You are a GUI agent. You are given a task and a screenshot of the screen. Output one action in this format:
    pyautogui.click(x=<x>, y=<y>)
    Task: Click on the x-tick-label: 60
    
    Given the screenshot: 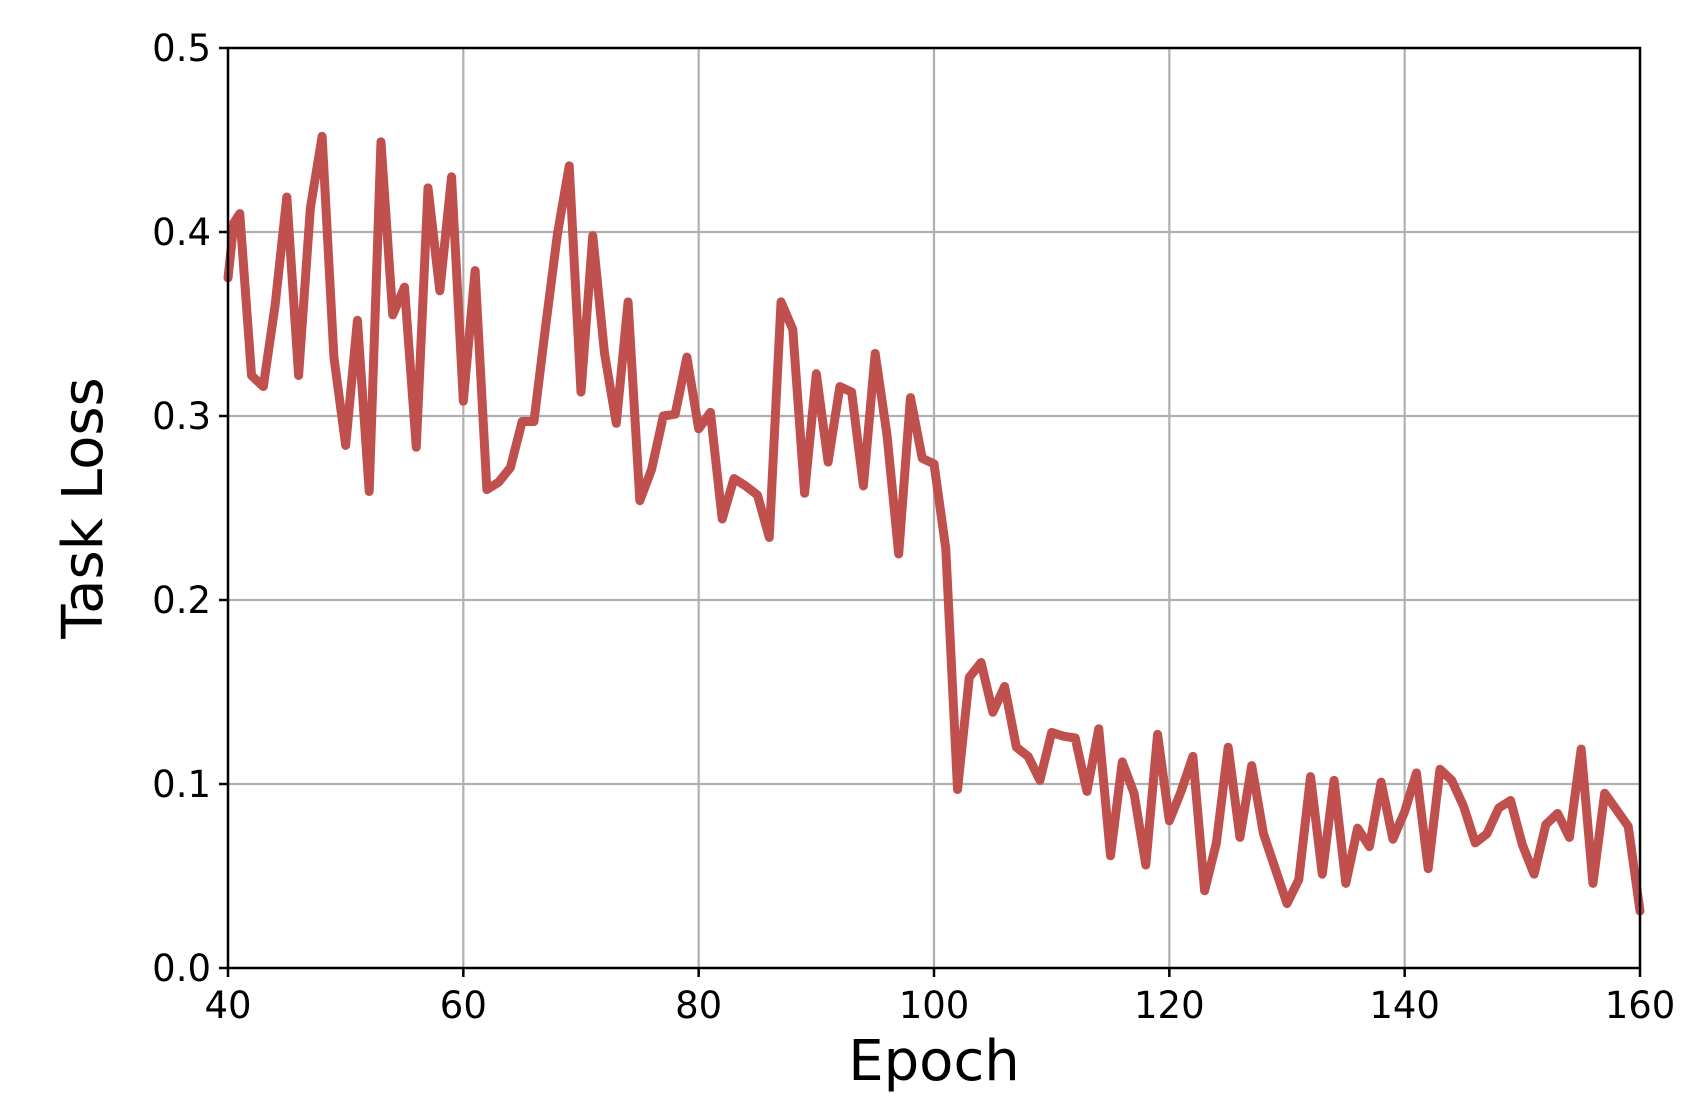 What is the action you would take?
    pyautogui.click(x=463, y=1005)
    